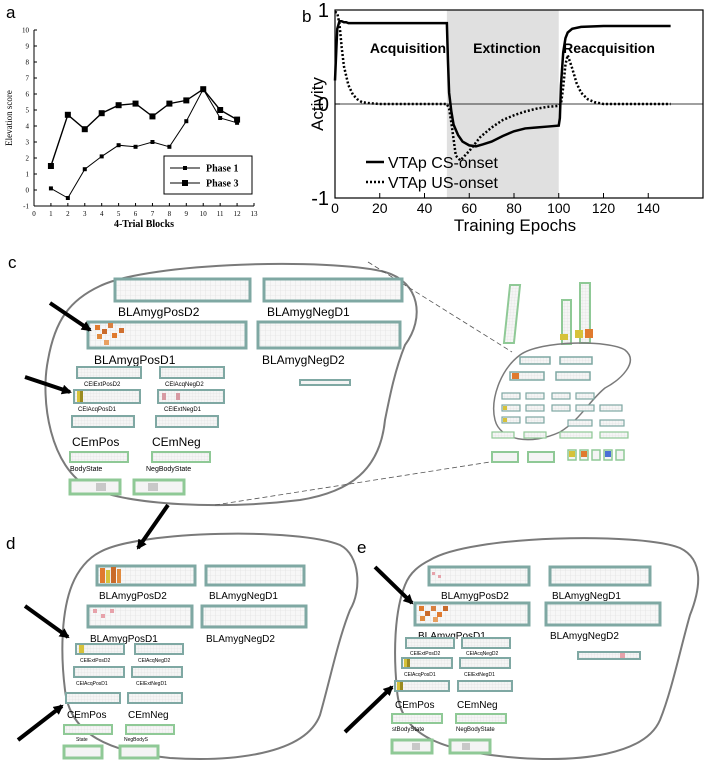 This screenshot has height=763, width=715. Describe the element at coordinates (440, 307) in the screenshot. I see `zoom-line-top` at that location.